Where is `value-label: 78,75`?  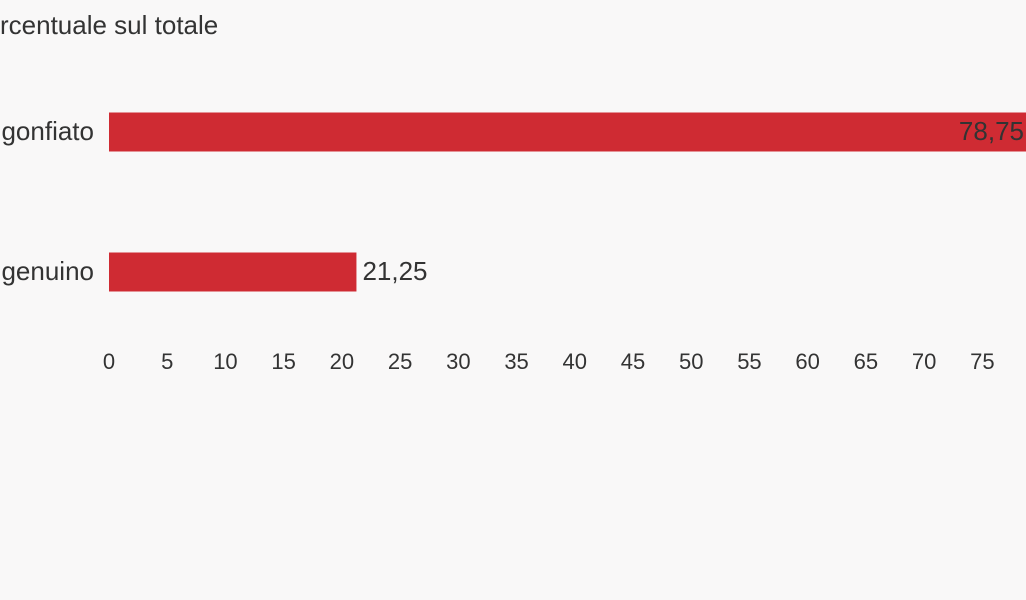
value-label: 78,75 is located at coordinates (991, 131).